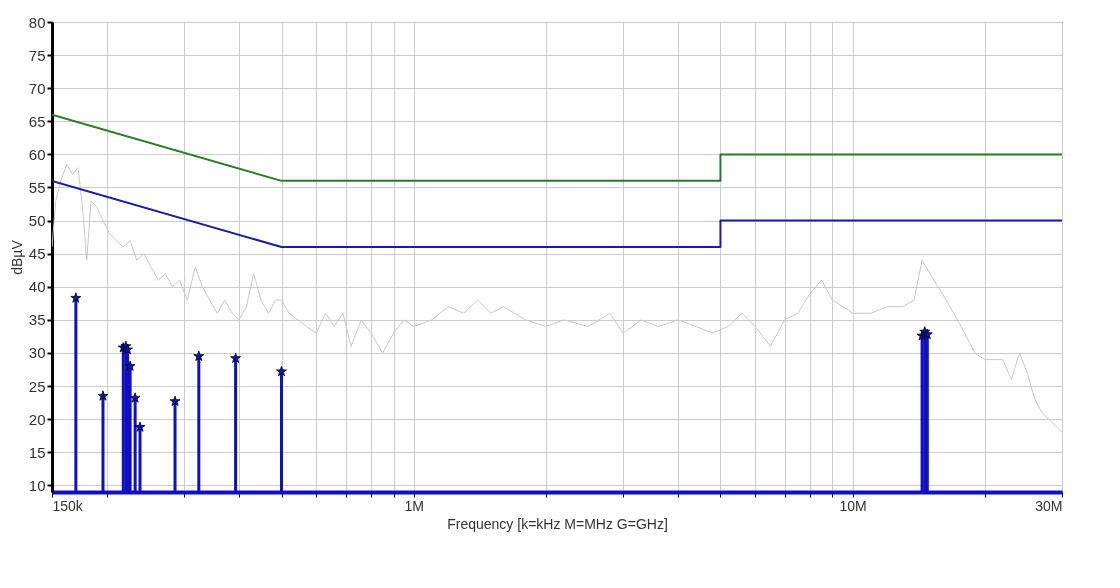 Image resolution: width=1120 pixels, height=588 pixels. What do you see at coordinates (37, 187) in the screenshot?
I see `y-tick-label: 55` at bounding box center [37, 187].